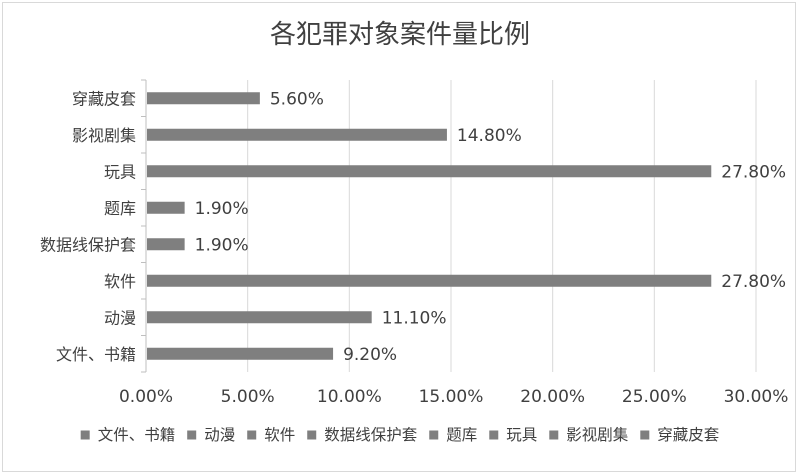  What do you see at coordinates (104, 135) in the screenshot?
I see `category-label: 影视剧集` at bounding box center [104, 135].